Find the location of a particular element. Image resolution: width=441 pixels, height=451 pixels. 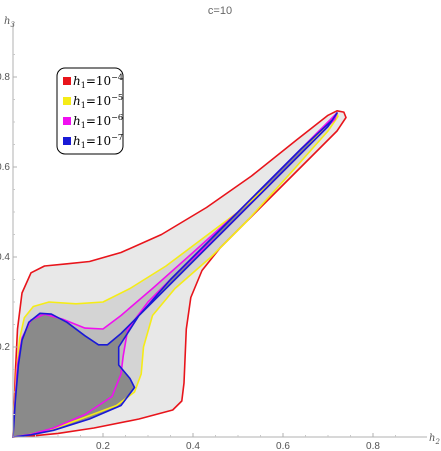

legend-box is located at coordinates (90, 111).